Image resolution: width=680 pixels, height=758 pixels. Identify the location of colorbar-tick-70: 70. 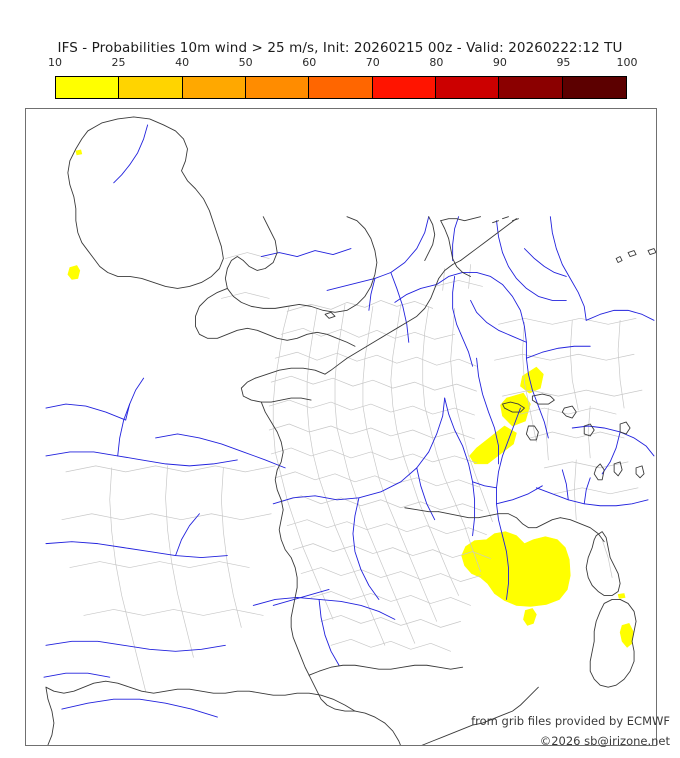
(372, 62).